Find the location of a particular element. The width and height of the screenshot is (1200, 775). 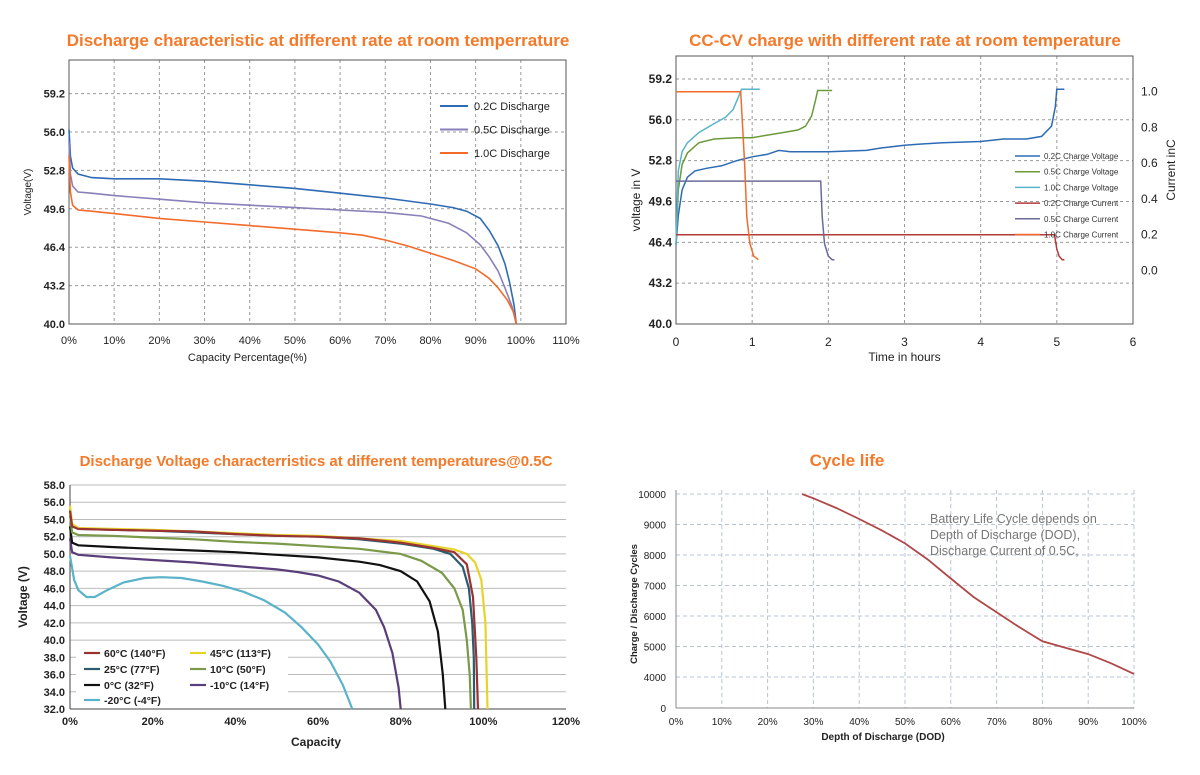

y-tick-label: 49.6 is located at coordinates (54, 210).